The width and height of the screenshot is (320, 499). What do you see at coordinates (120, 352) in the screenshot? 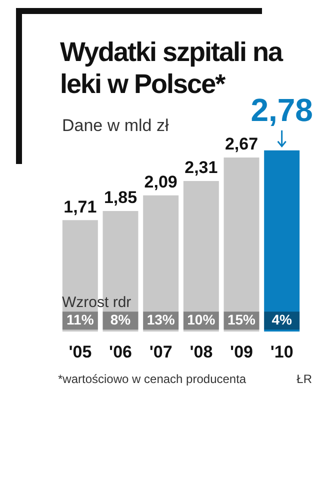
I see `x-tick-label: '06` at bounding box center [120, 352].